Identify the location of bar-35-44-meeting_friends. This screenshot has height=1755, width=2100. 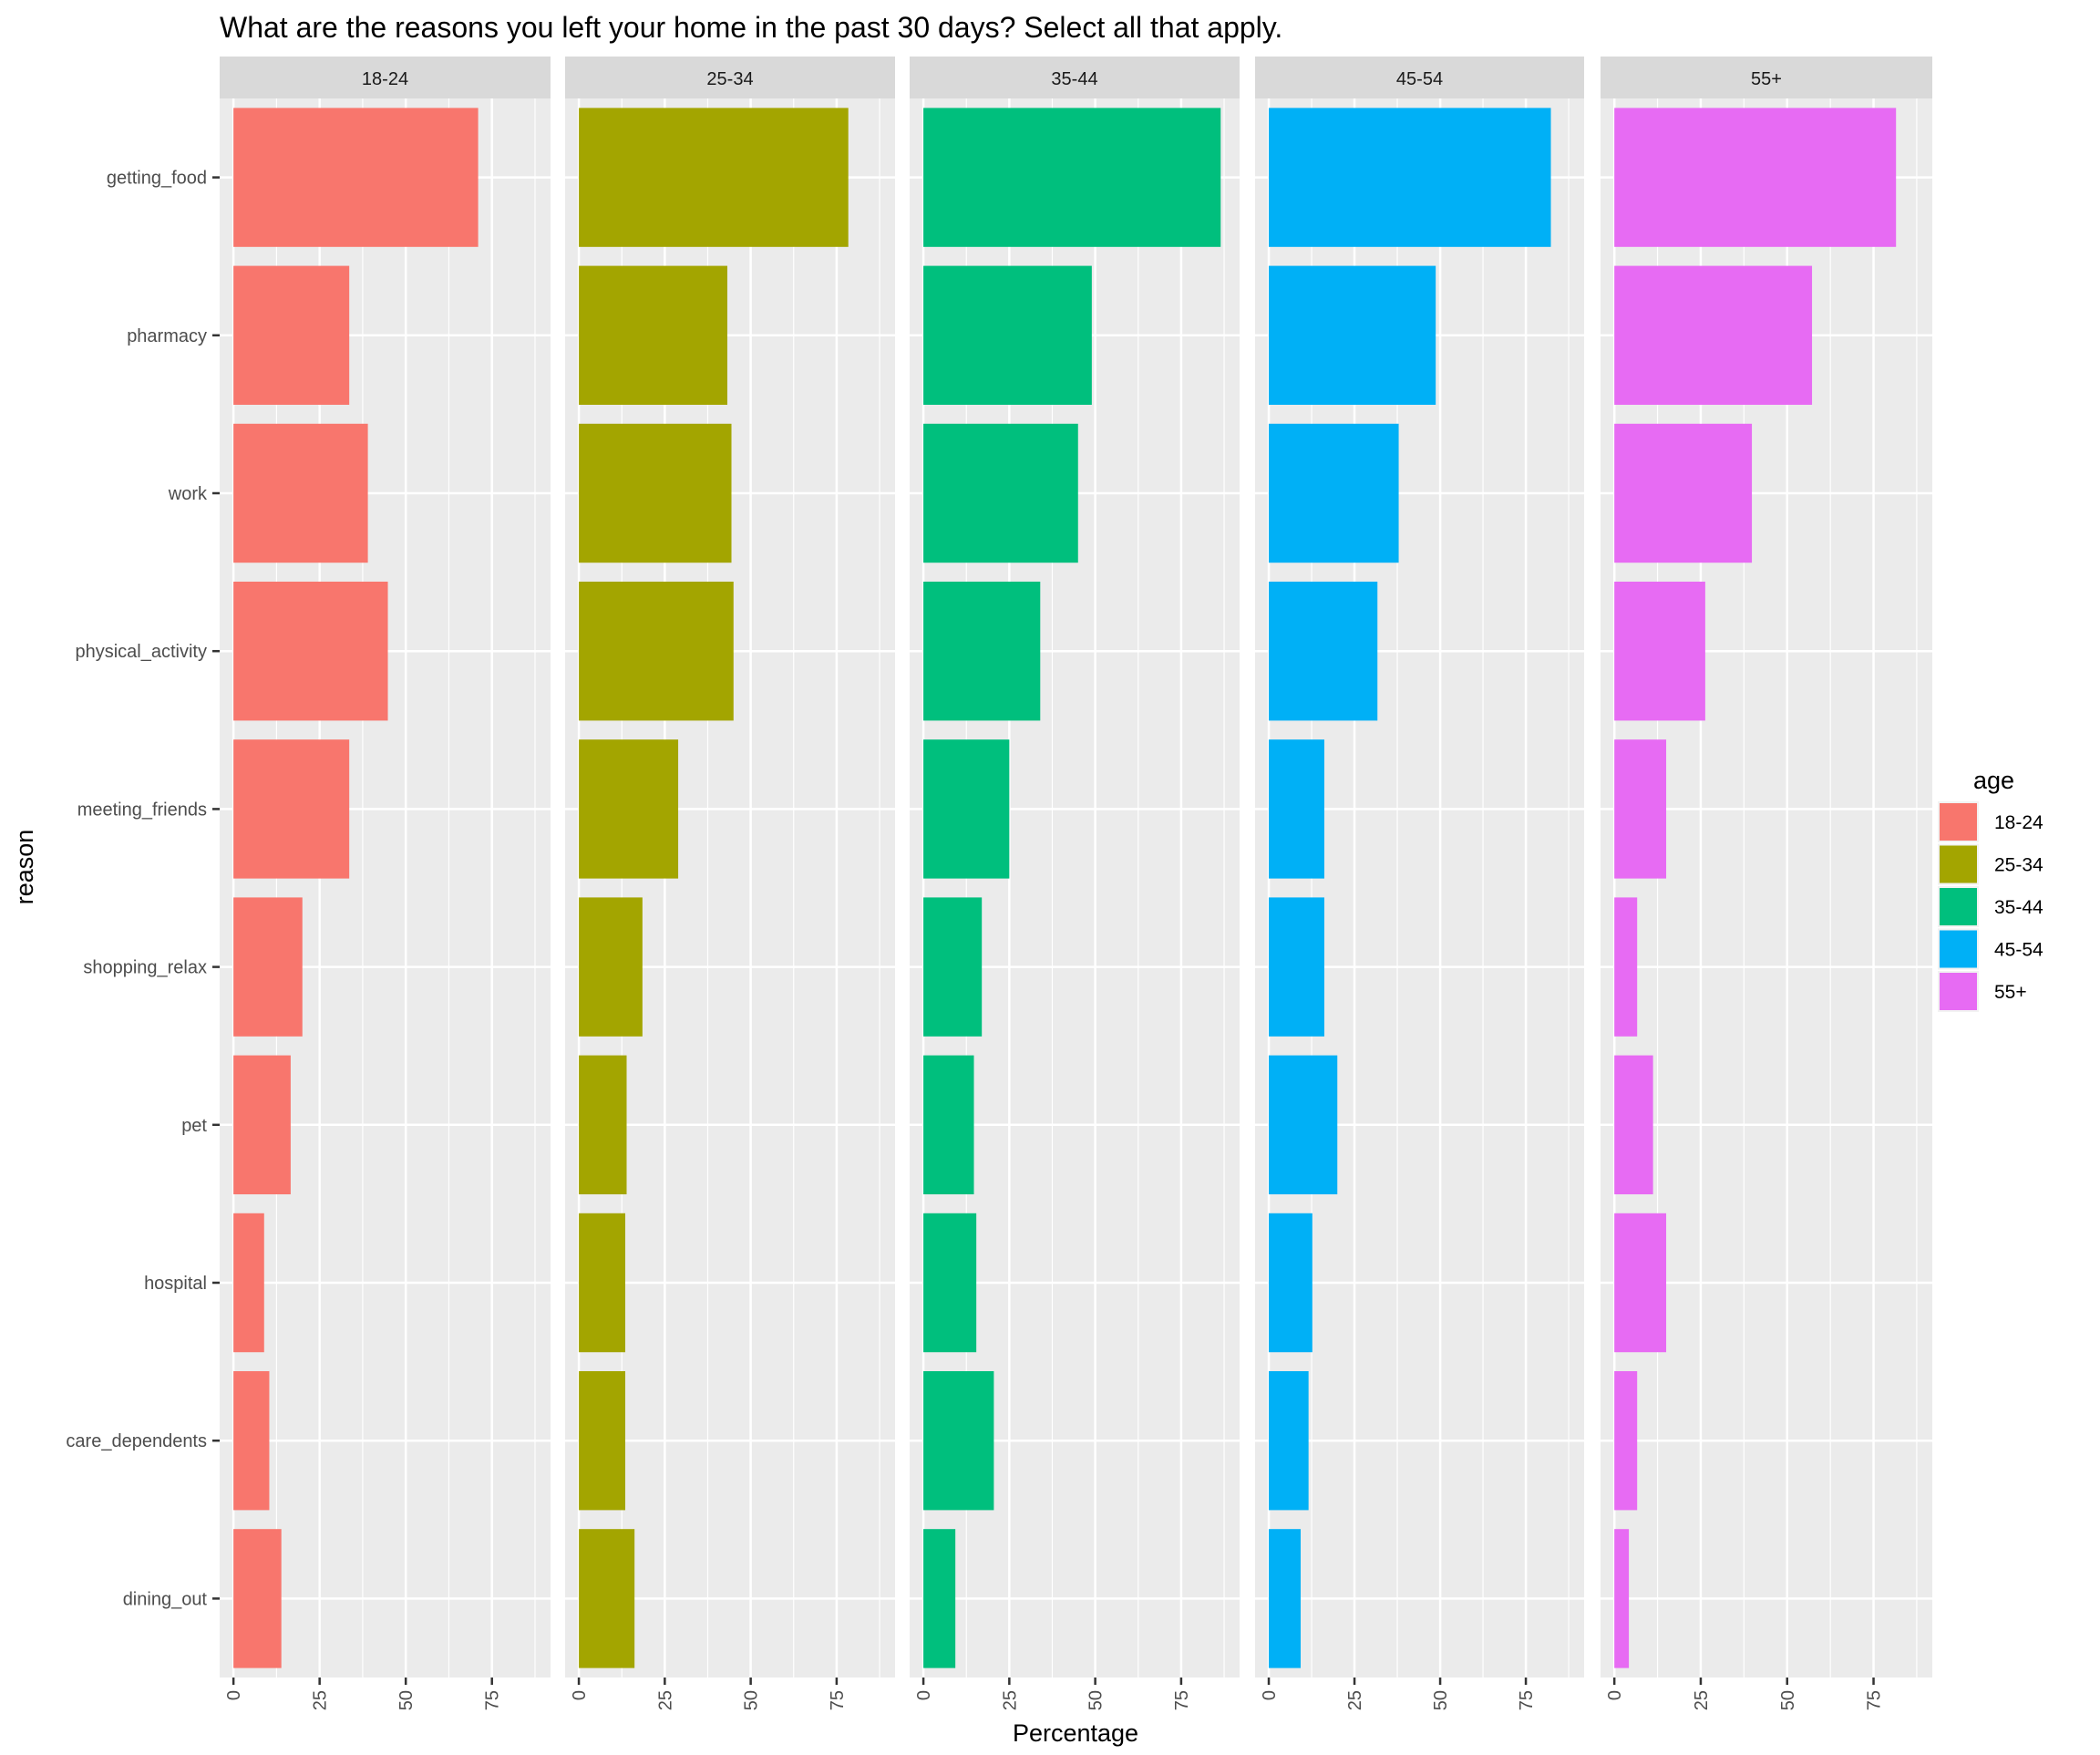
(967, 809).